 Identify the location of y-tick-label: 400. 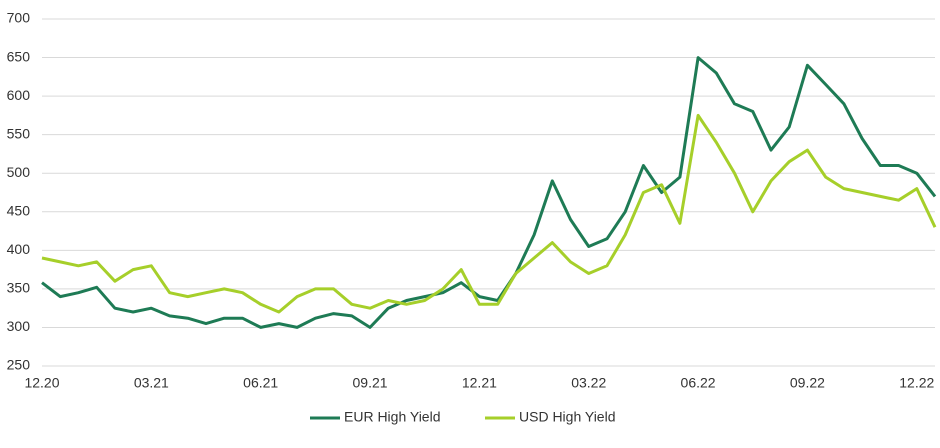
(19, 249).